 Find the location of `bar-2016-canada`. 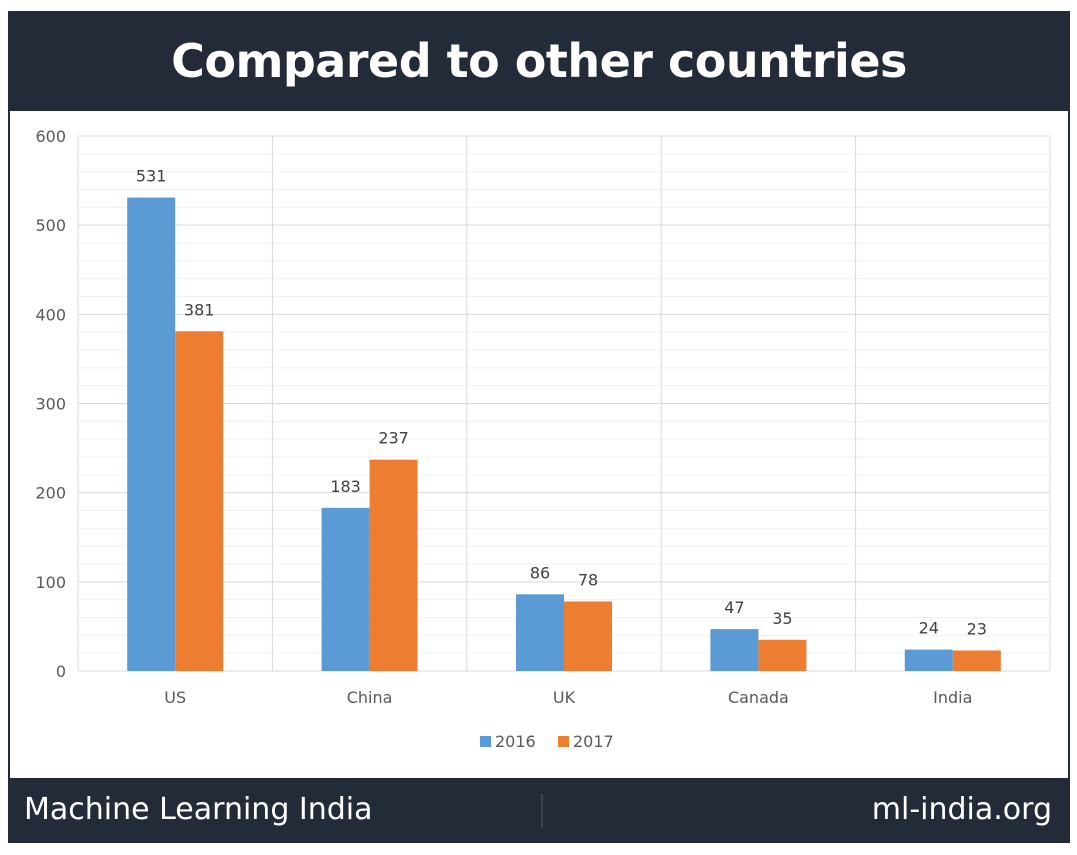

bar-2016-canada is located at coordinates (734, 650).